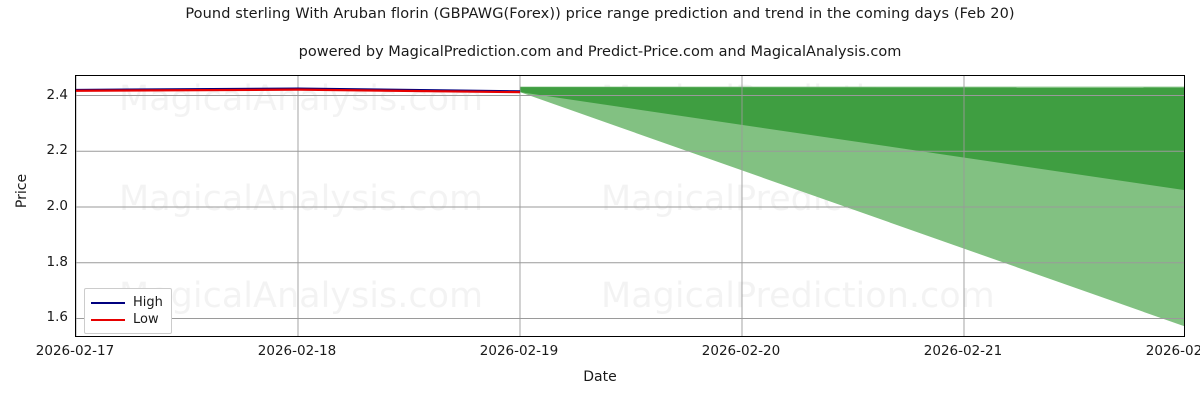 The image size is (1200, 400). I want to click on x-tick-label: 2026-02-18, so click(297, 351).